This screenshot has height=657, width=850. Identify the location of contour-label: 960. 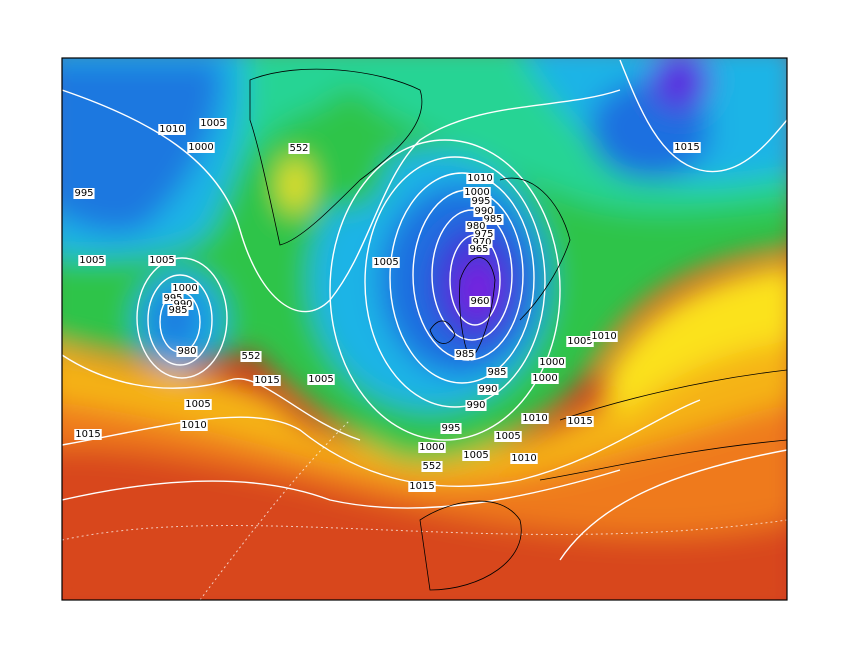
(479, 301).